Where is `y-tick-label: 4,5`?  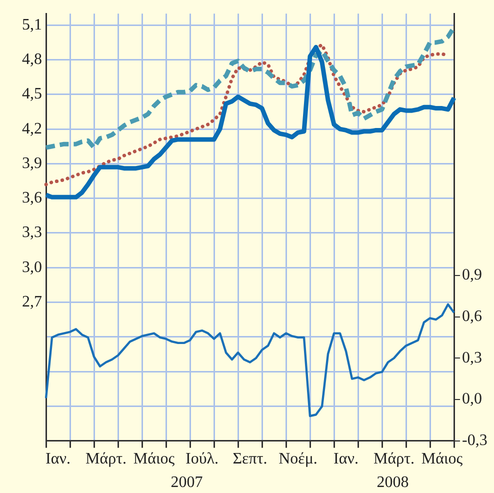 y-tick-label: 4,5 is located at coordinates (32, 94).